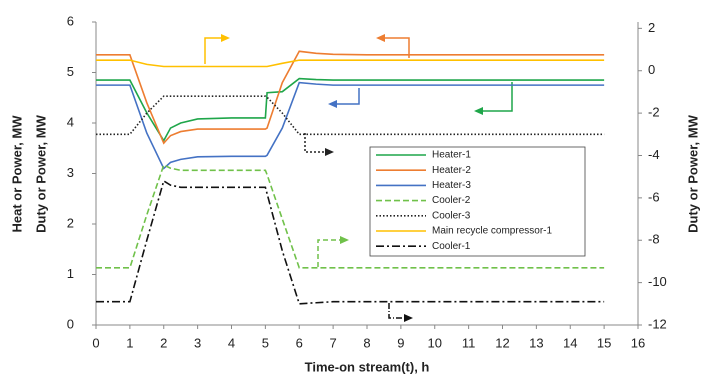  Describe the element at coordinates (451, 185) in the screenshot. I see `legend-label: Heater-3` at that location.